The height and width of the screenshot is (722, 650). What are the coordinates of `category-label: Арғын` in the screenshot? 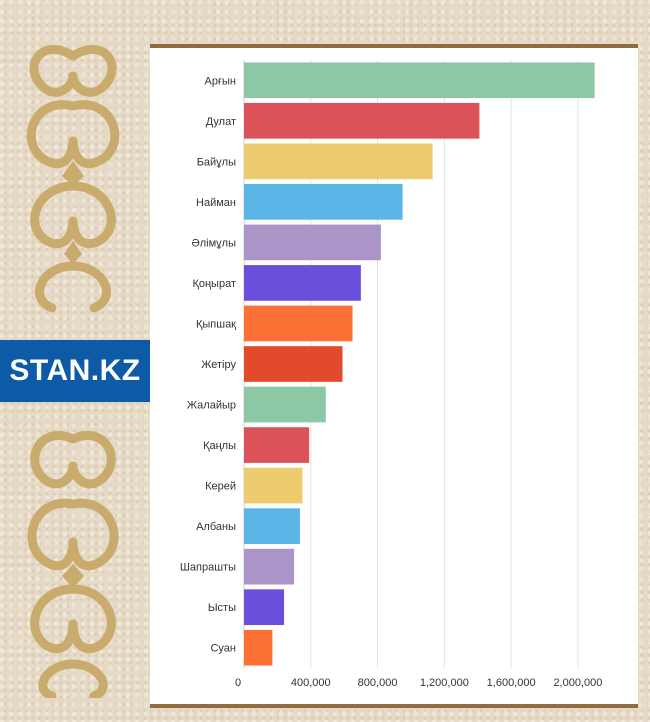 It's located at (220, 81).